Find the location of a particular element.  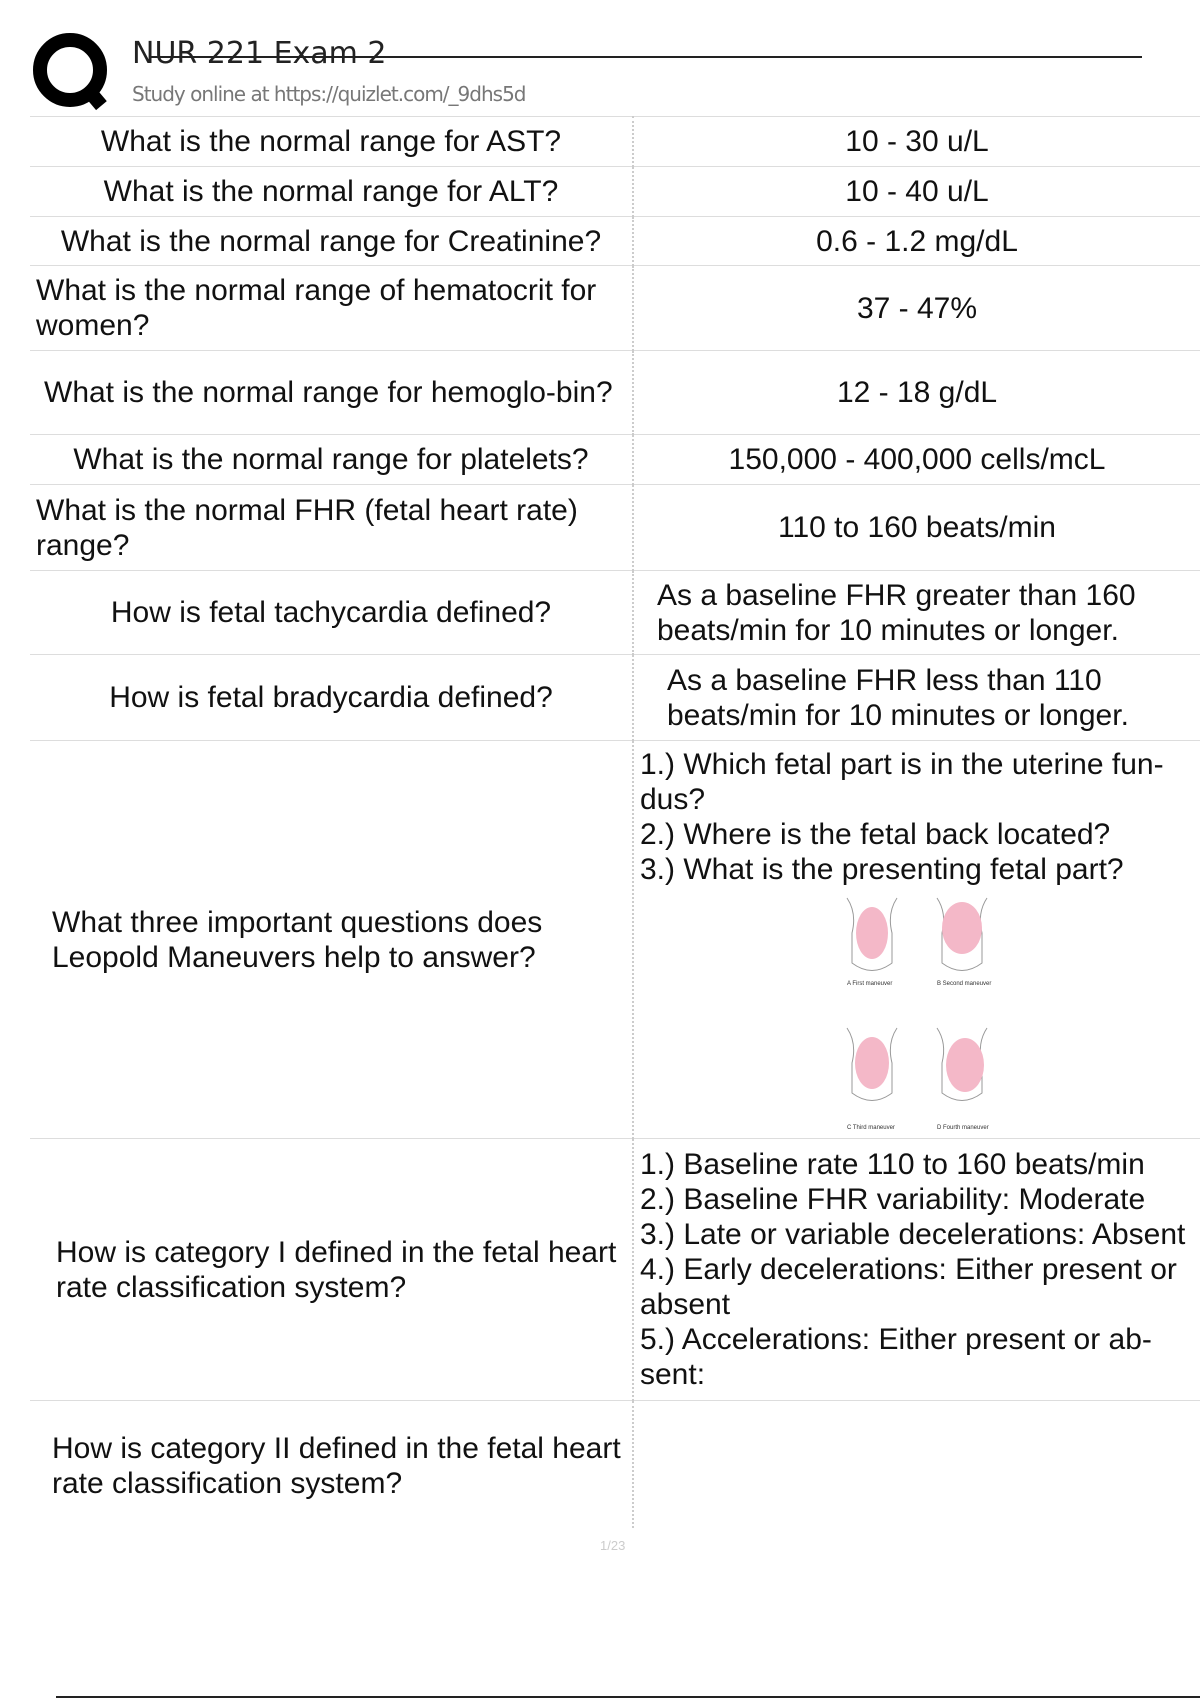

answer-line: 2.) Where is the fetal back located? is located at coordinates (875, 834).